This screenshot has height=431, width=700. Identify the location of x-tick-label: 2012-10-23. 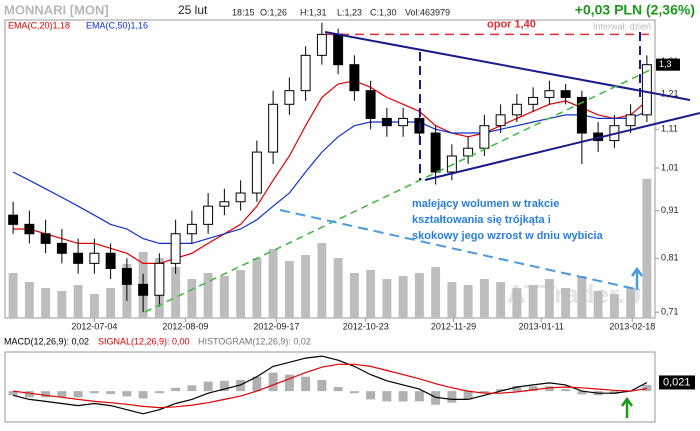
(366, 326).